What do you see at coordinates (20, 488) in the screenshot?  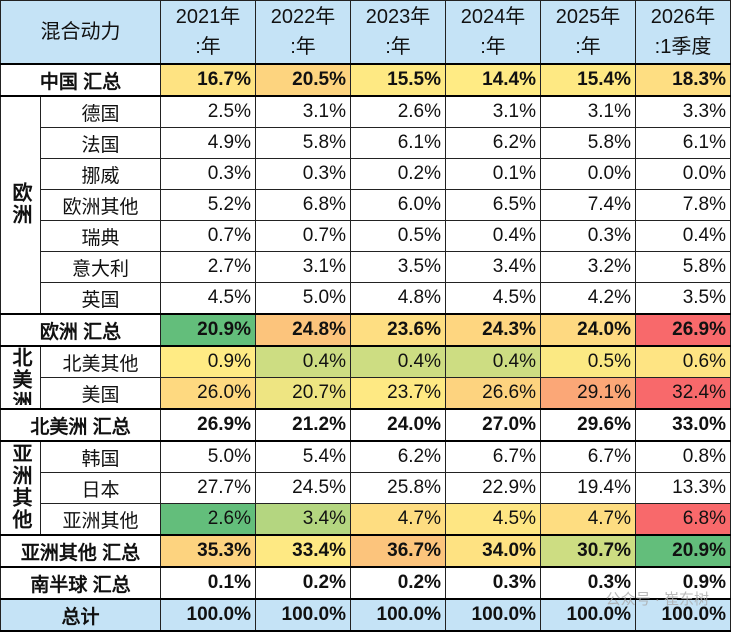 I see `region-cell: 亚洲其他` at bounding box center [20, 488].